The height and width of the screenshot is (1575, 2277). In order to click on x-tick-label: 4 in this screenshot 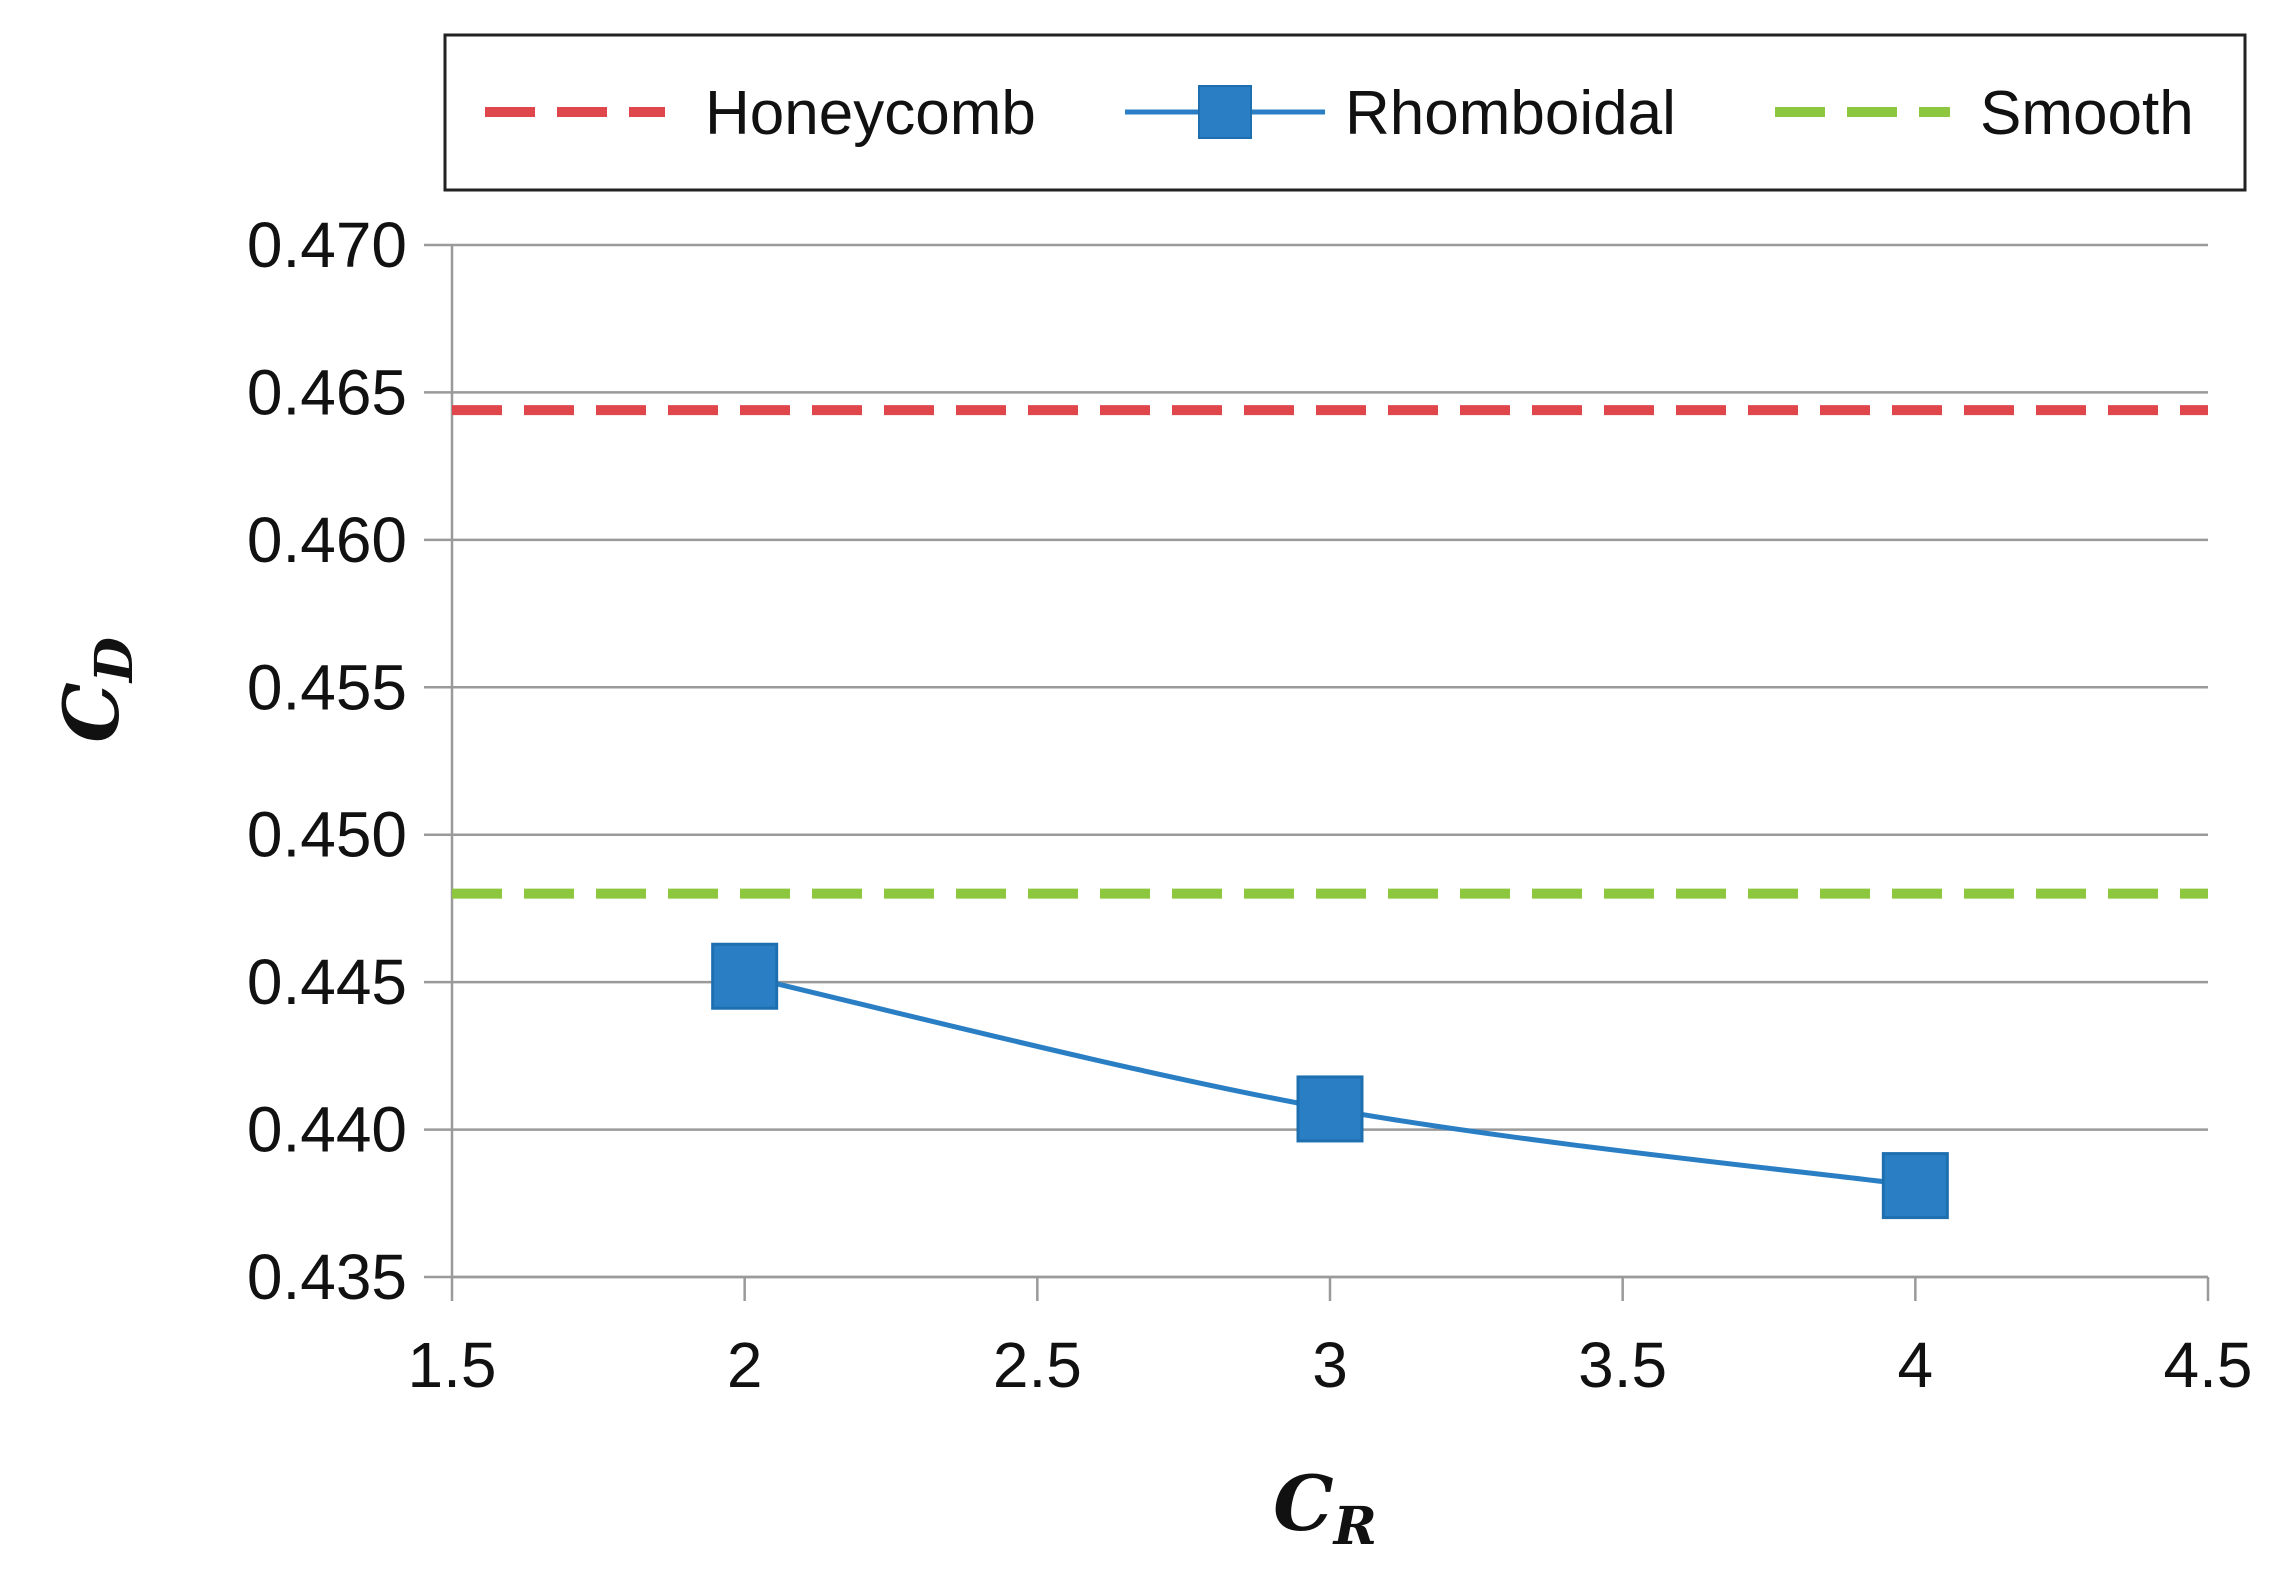, I will do `click(1916, 1365)`.